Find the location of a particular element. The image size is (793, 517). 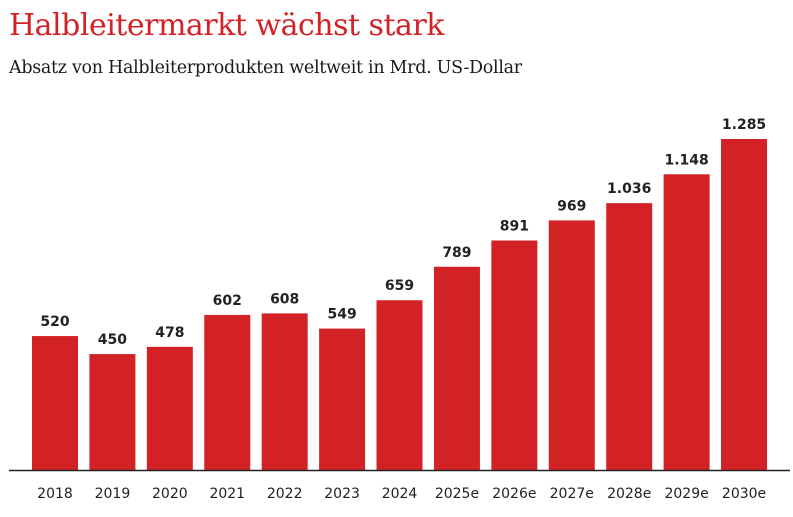

value-label: 1.148 is located at coordinates (686, 160).